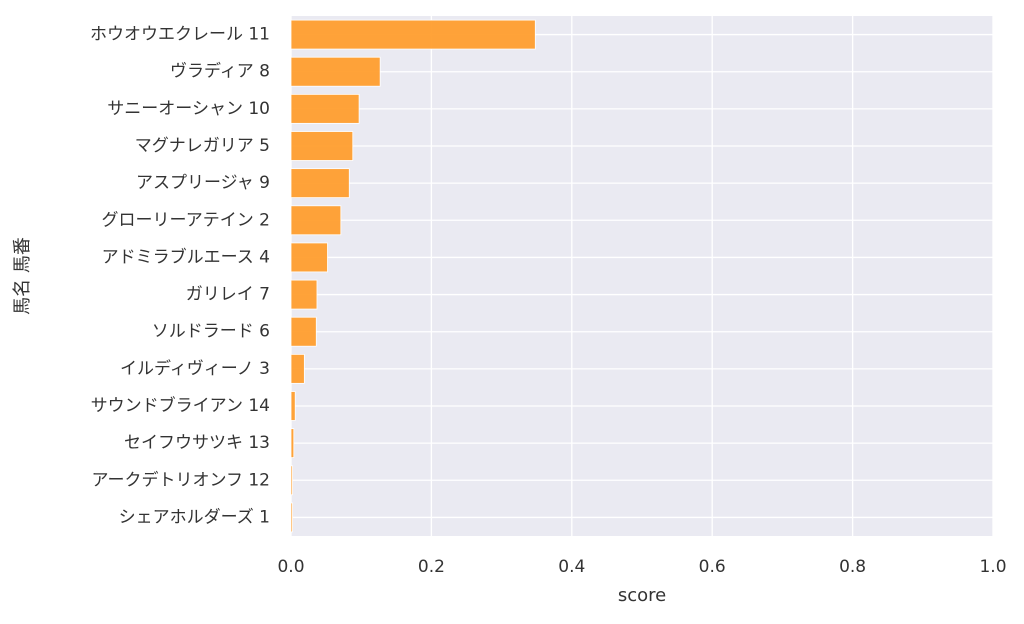 The height and width of the screenshot is (624, 1024). Describe the element at coordinates (431, 567) in the screenshot. I see `x-tick-label: 0.2` at that location.